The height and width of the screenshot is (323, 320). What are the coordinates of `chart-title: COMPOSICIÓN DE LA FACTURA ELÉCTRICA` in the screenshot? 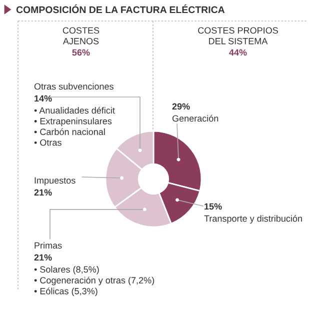 It's located at (120, 9).